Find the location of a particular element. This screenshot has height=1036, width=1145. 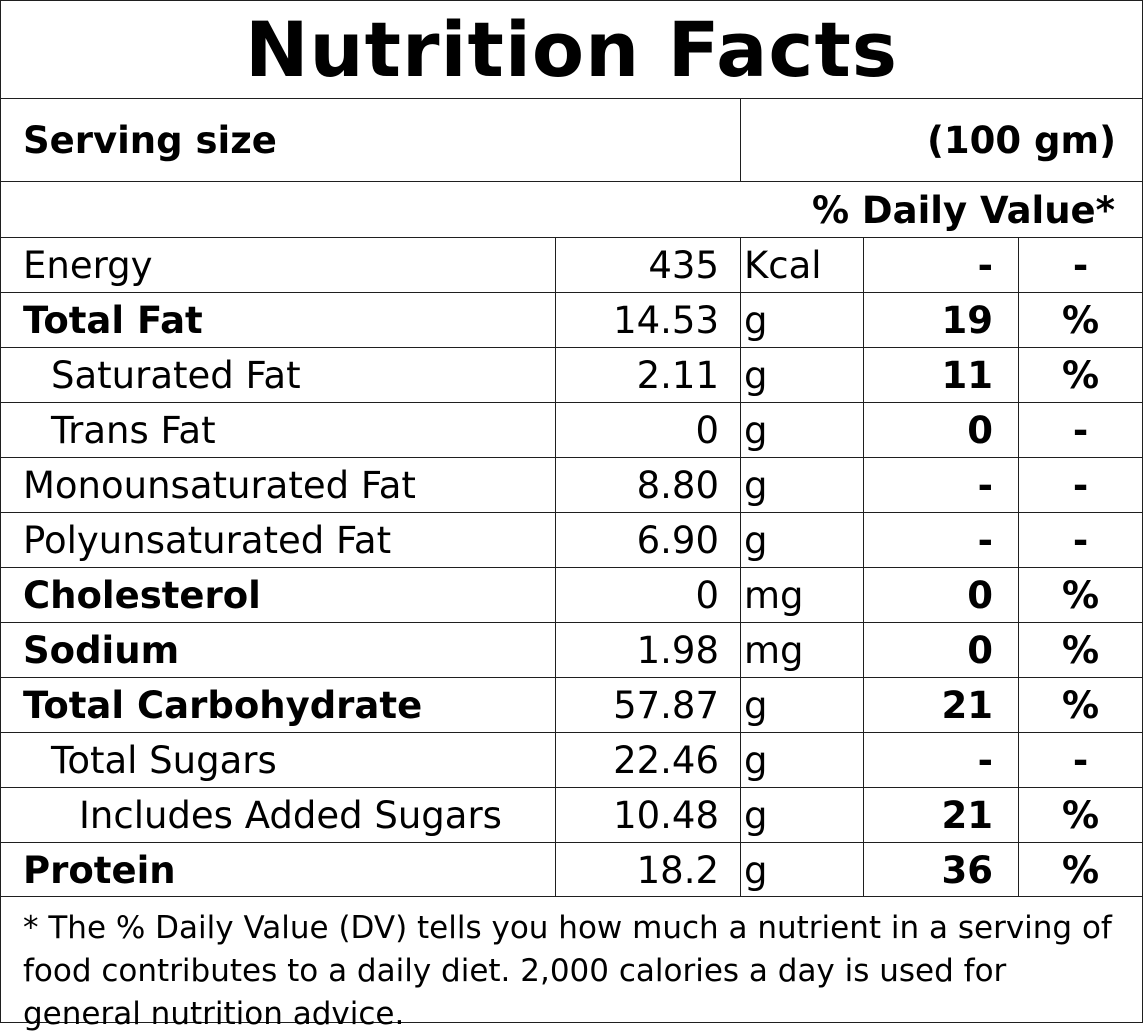

nutrient-name: Saturated Fat is located at coordinates (176, 375).